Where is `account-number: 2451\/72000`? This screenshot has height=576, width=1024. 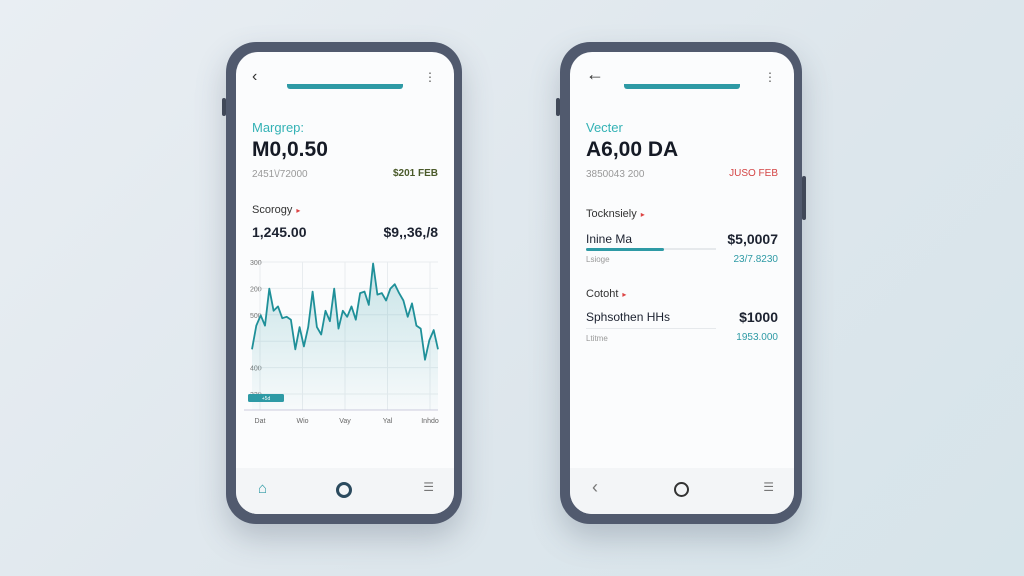
account-number: 2451\/72000 is located at coordinates (280, 174).